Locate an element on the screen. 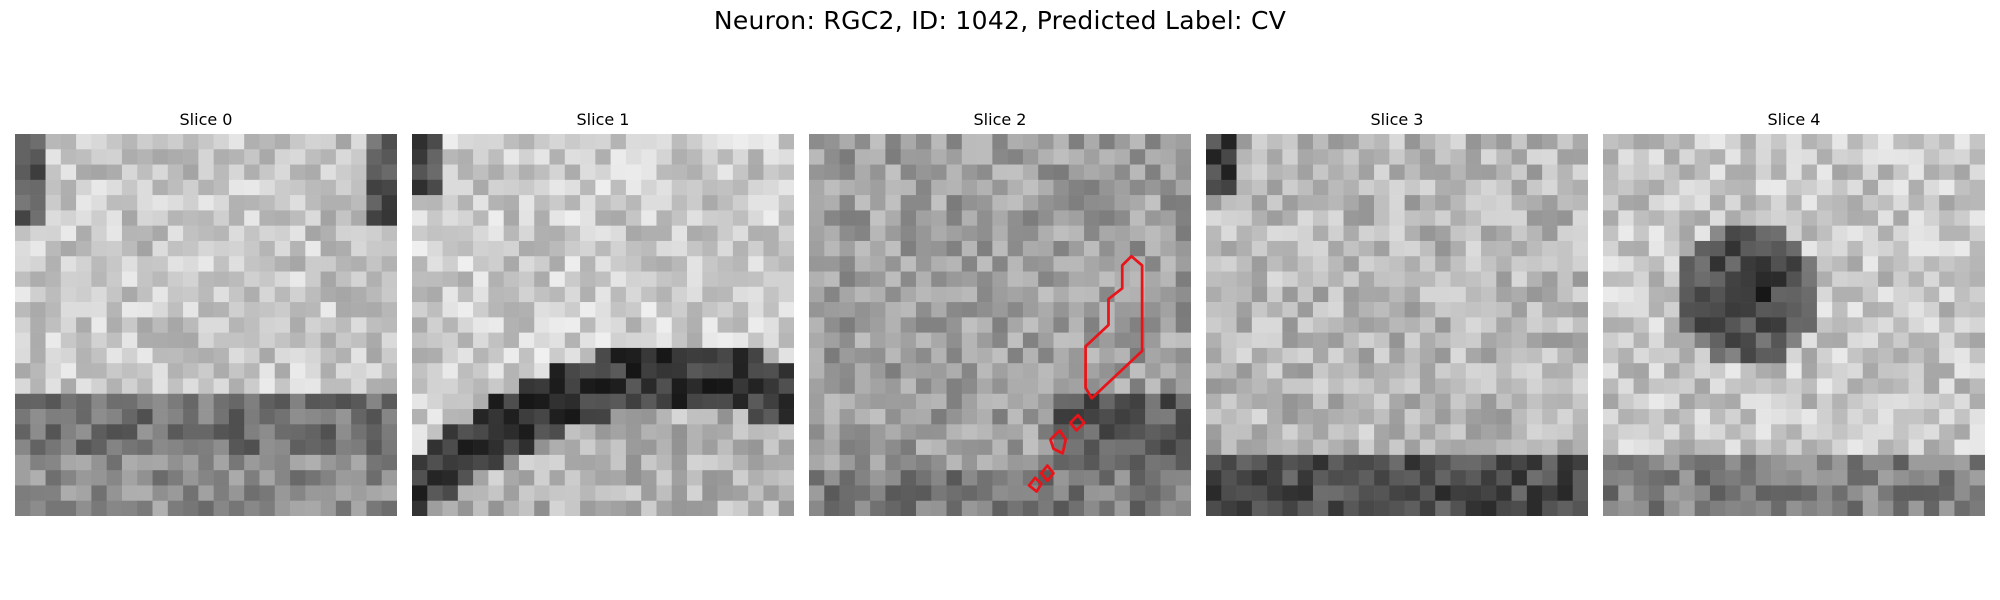  slice-title-1: Slice 1 is located at coordinates (603, 119).